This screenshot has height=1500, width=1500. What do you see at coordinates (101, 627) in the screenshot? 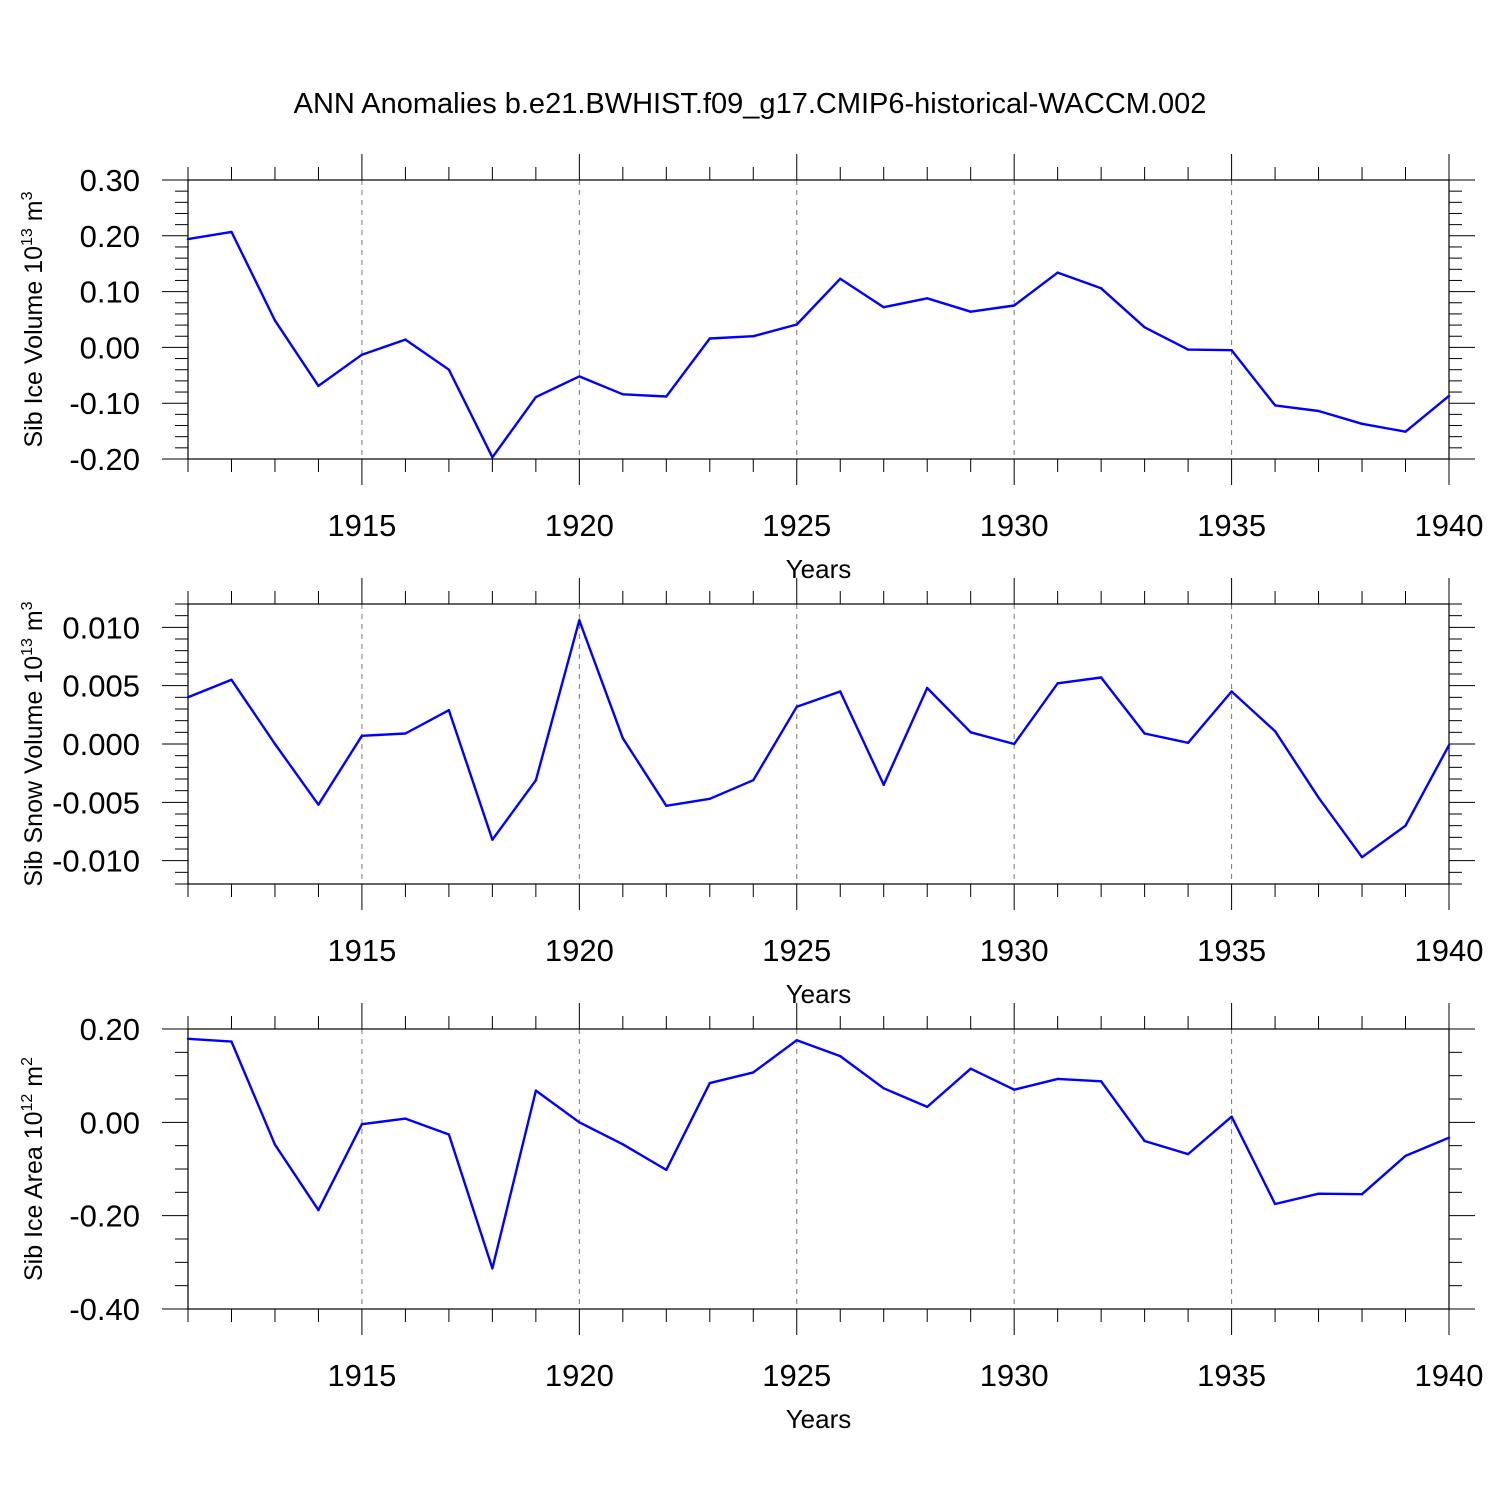
I see `y-tick-label: 0.010` at bounding box center [101, 627].